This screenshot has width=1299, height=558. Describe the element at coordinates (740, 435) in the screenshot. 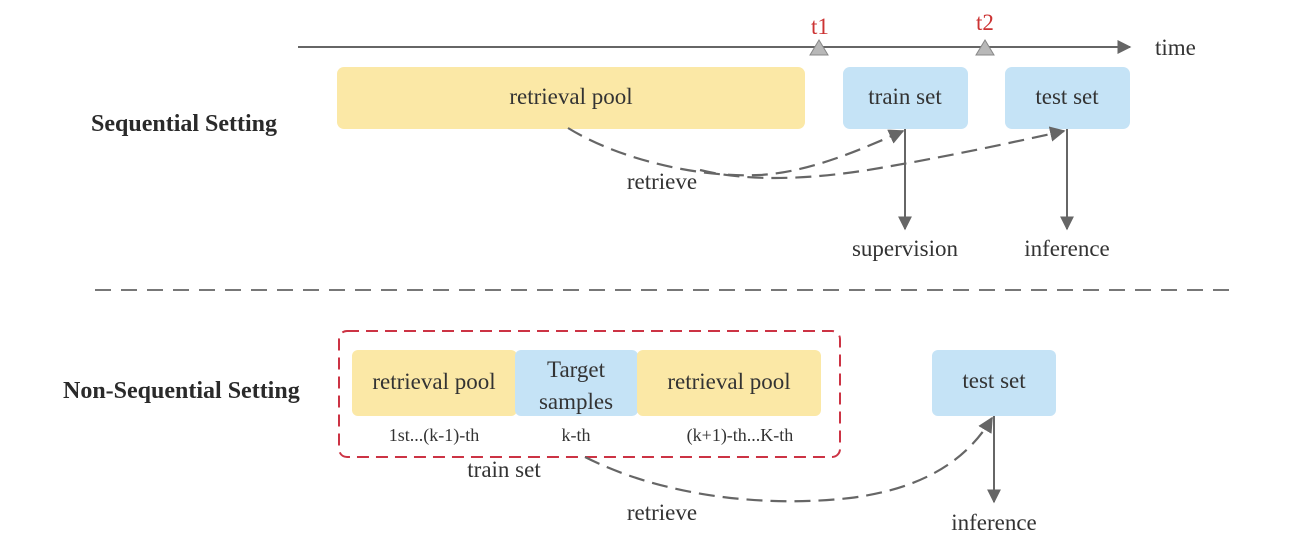

I see `index-right-label: (k+1)-th...K-th` at that location.